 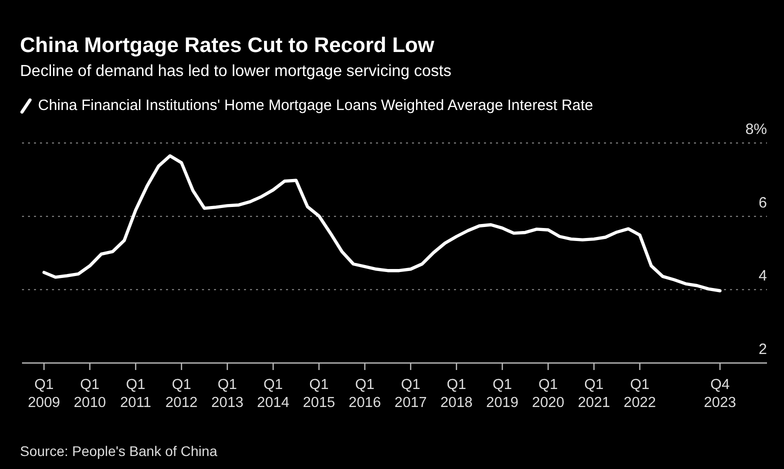 What do you see at coordinates (410, 394) in the screenshot?
I see `x-tick-label: Q1 2017` at bounding box center [410, 394].